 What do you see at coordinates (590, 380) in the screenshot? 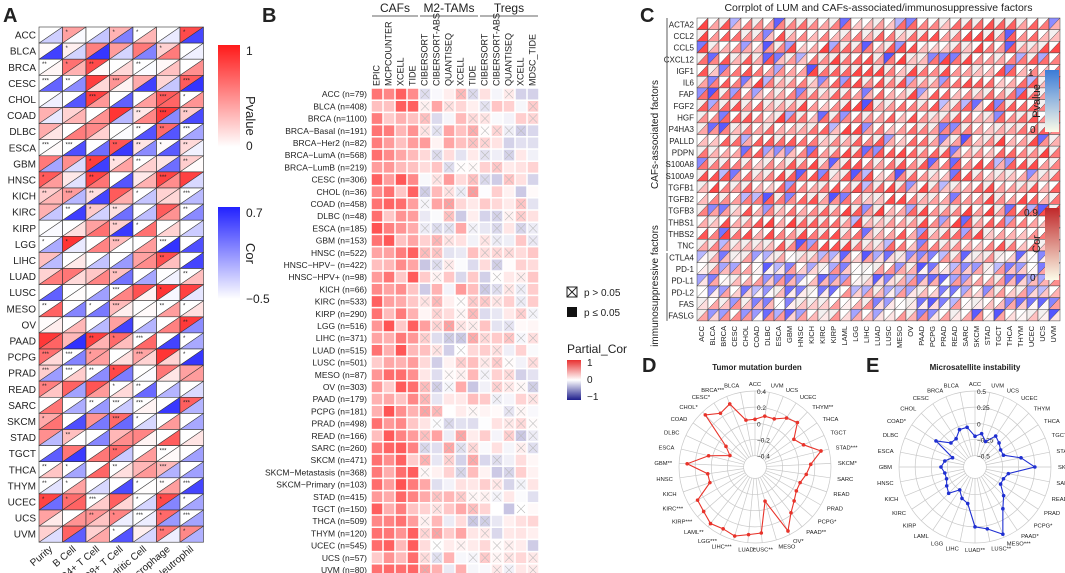
I see `b-legend-cor-tick: 0` at bounding box center [590, 380].